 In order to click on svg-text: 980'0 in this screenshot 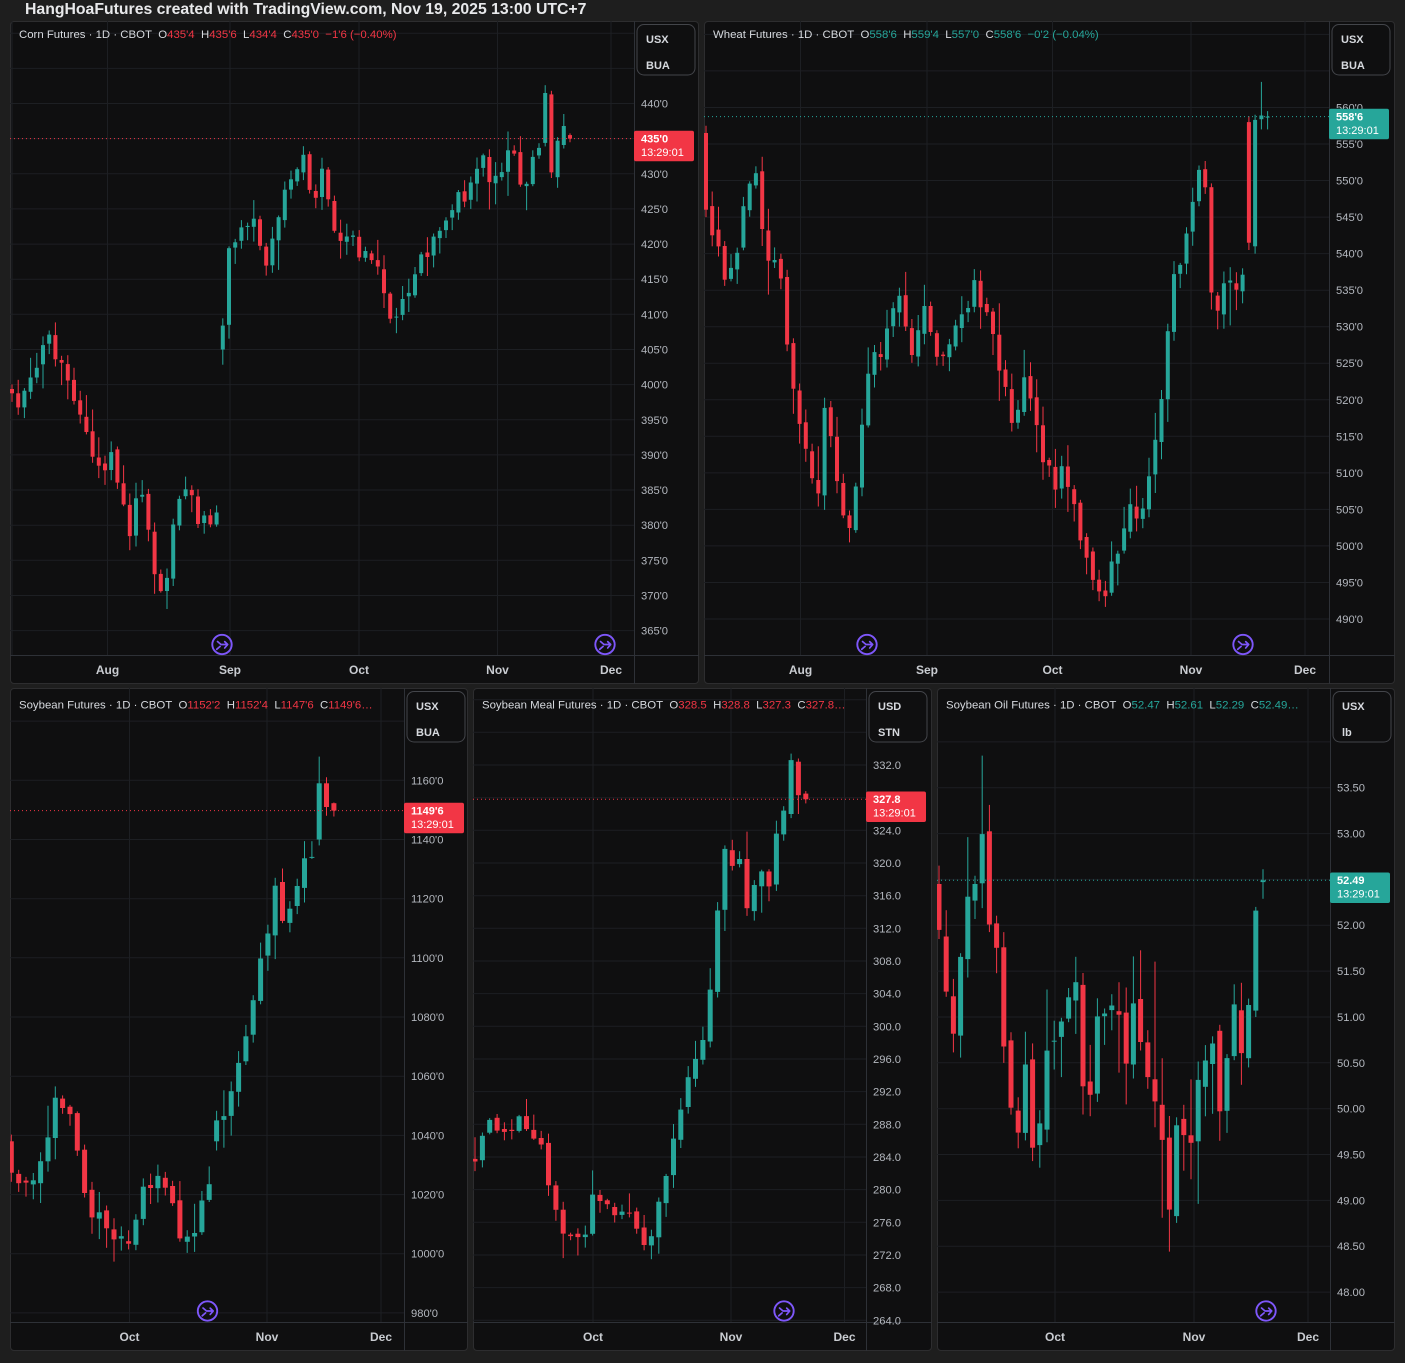, I will do `click(424, 1314)`.